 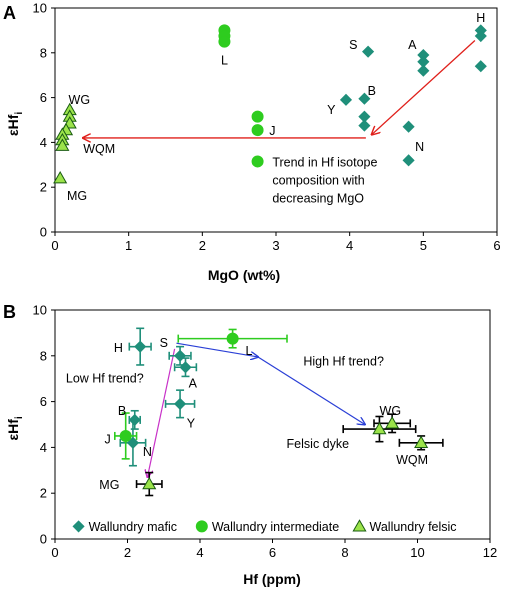 I want to click on panel-a-point-label: WG, so click(x=80, y=100).